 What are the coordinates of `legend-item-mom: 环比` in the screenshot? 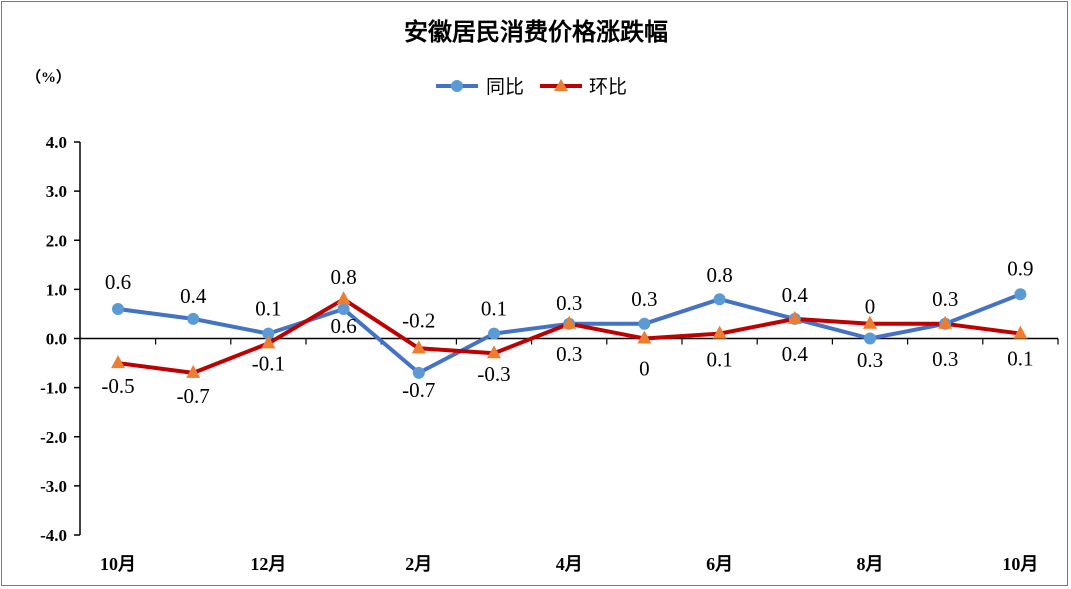 It's located at (583, 87).